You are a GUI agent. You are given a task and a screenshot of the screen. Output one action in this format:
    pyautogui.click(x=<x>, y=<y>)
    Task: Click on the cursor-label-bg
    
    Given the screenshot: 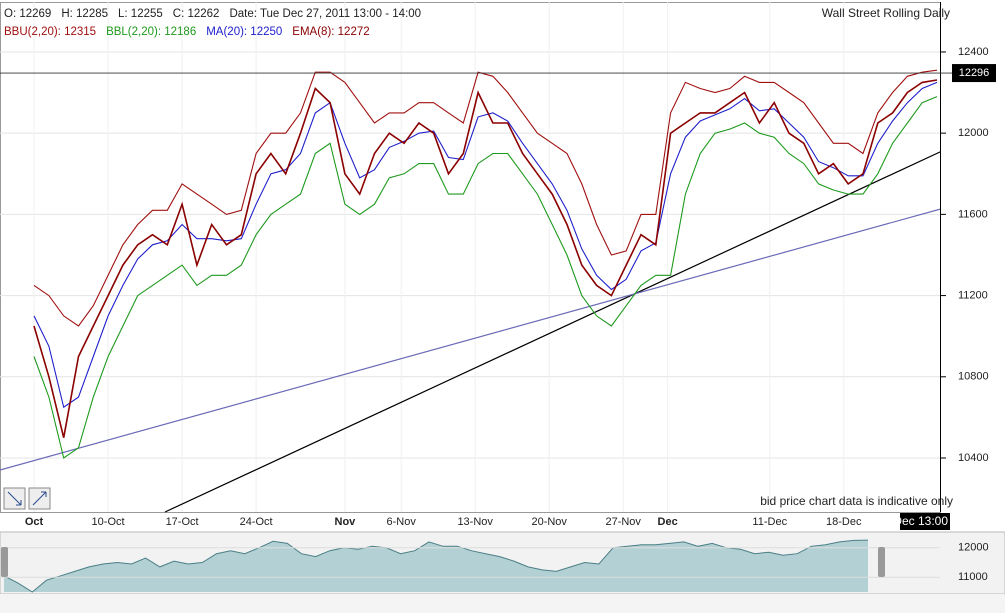 What is the action you would take?
    pyautogui.click(x=925, y=521)
    